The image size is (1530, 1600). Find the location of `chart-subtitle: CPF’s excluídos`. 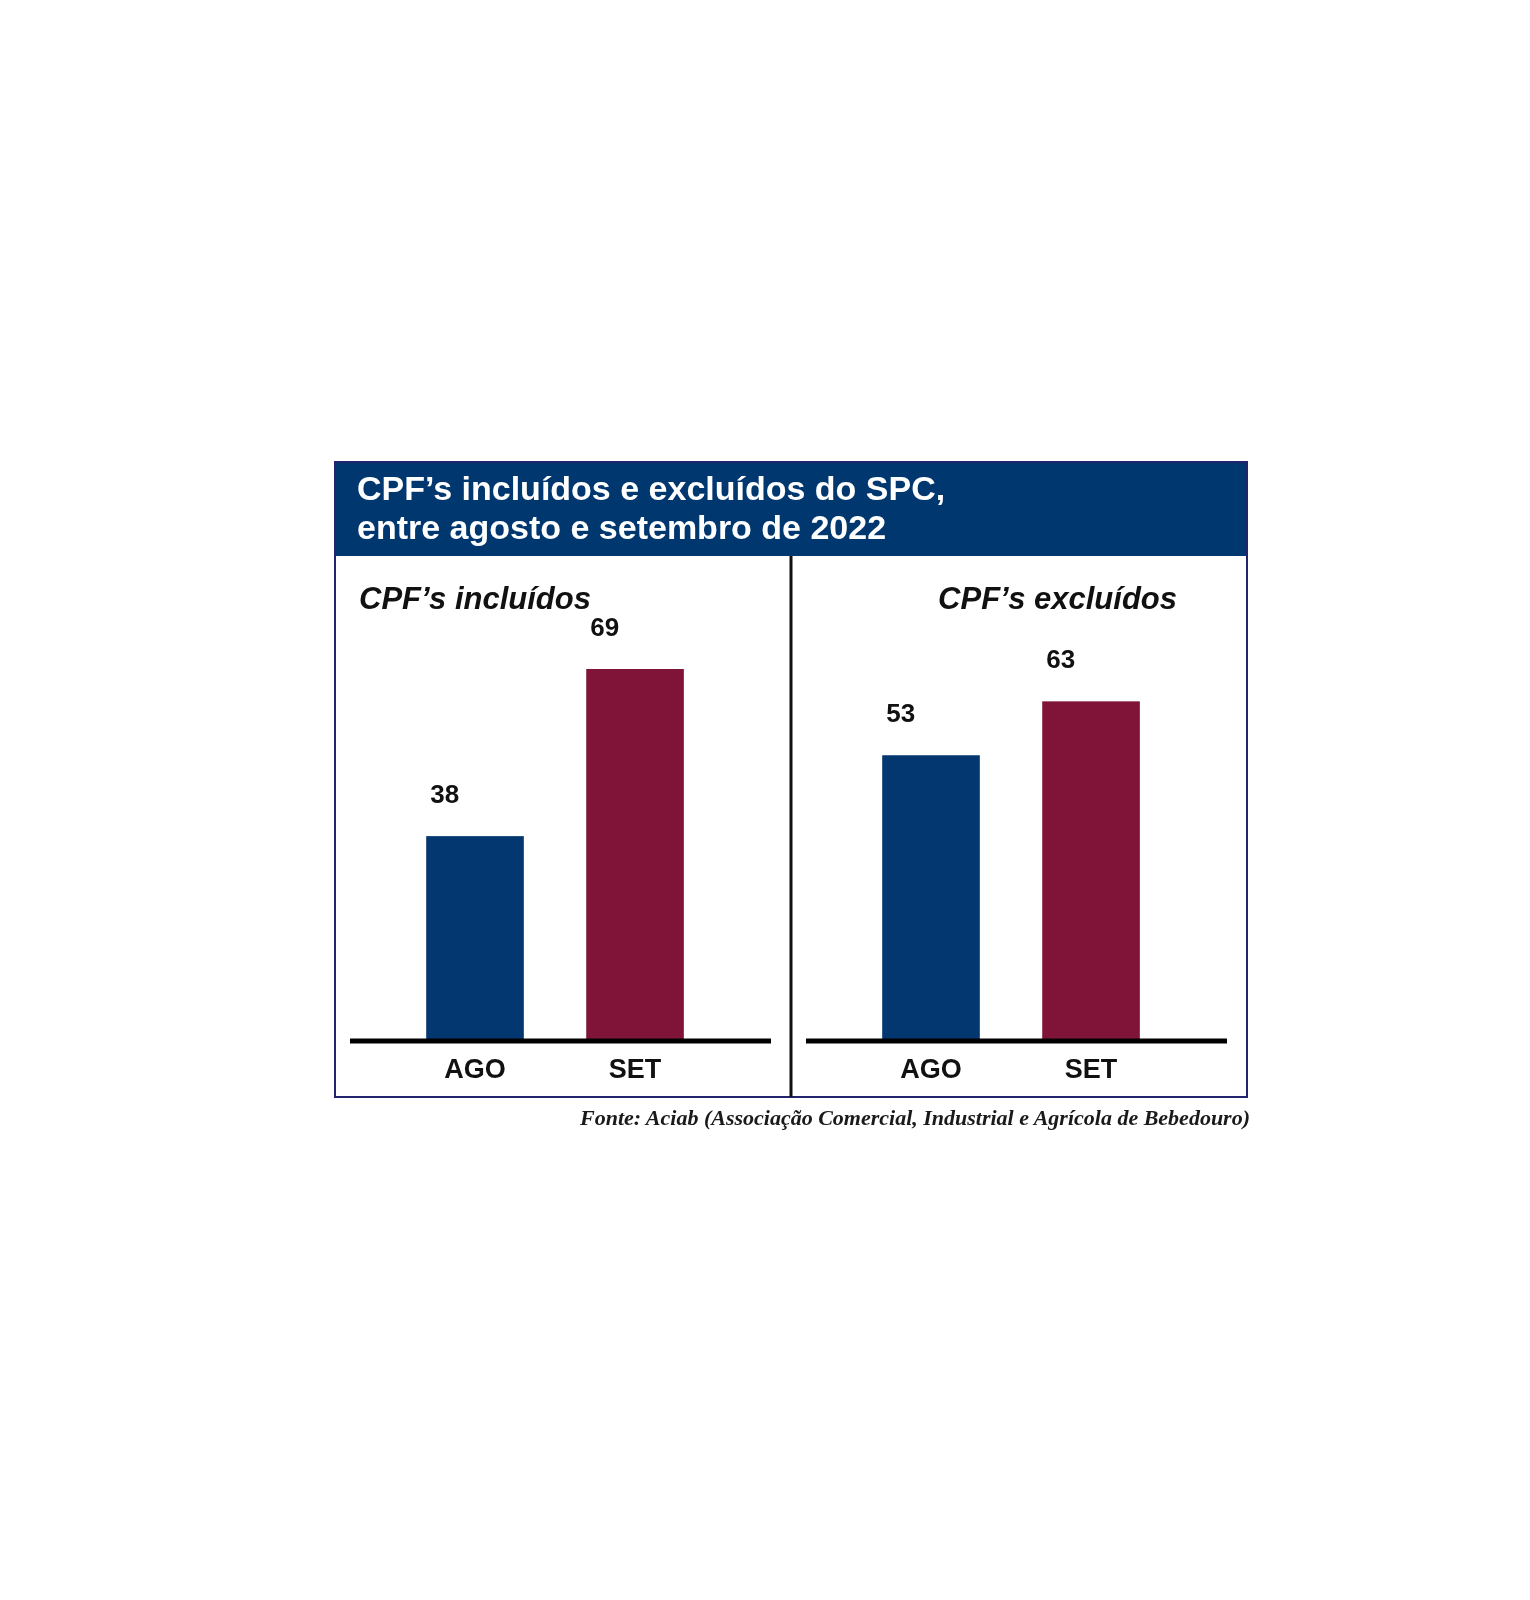

chart-subtitle: CPF’s excluídos is located at coordinates (1057, 598).